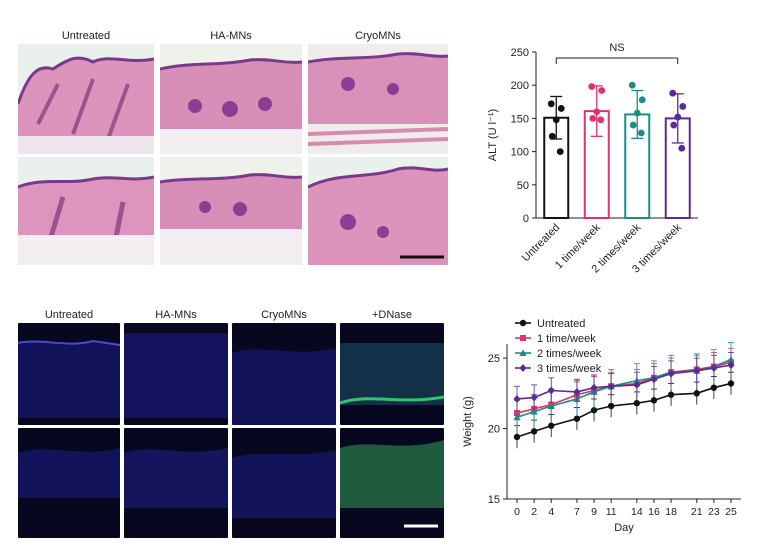  I want to click on x-tick-label: 21, so click(697, 512).